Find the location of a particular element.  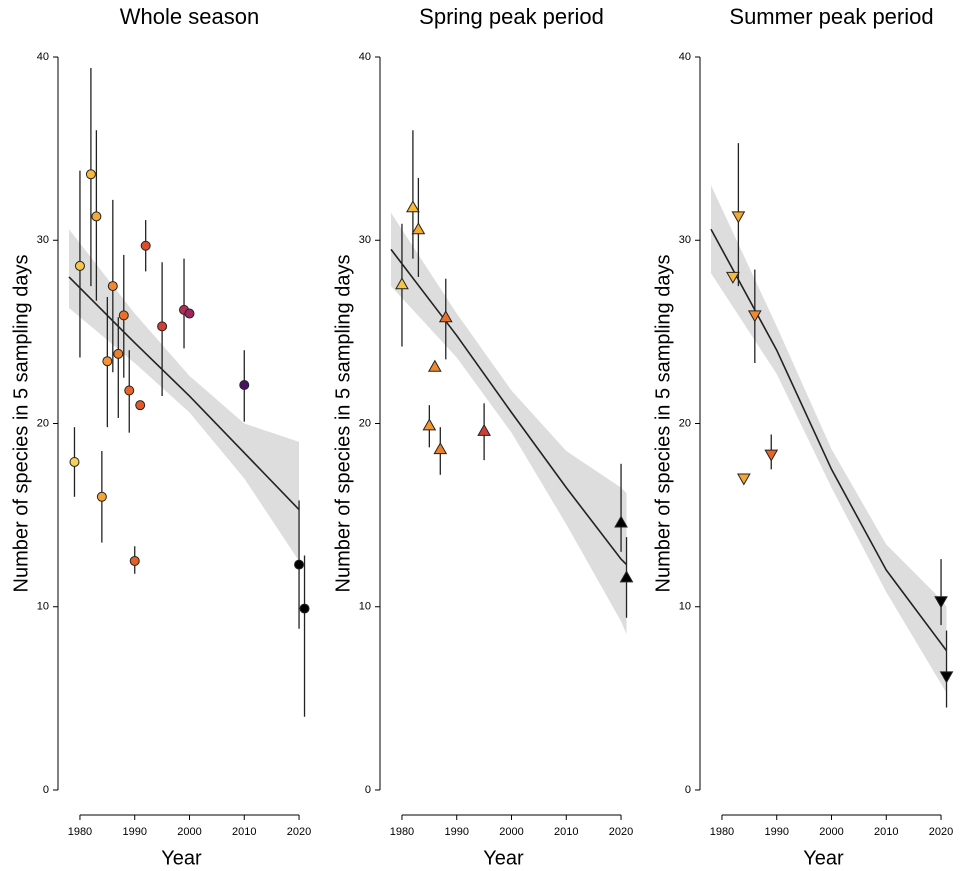

panel-title: Summer peak period is located at coordinates (831, 16).